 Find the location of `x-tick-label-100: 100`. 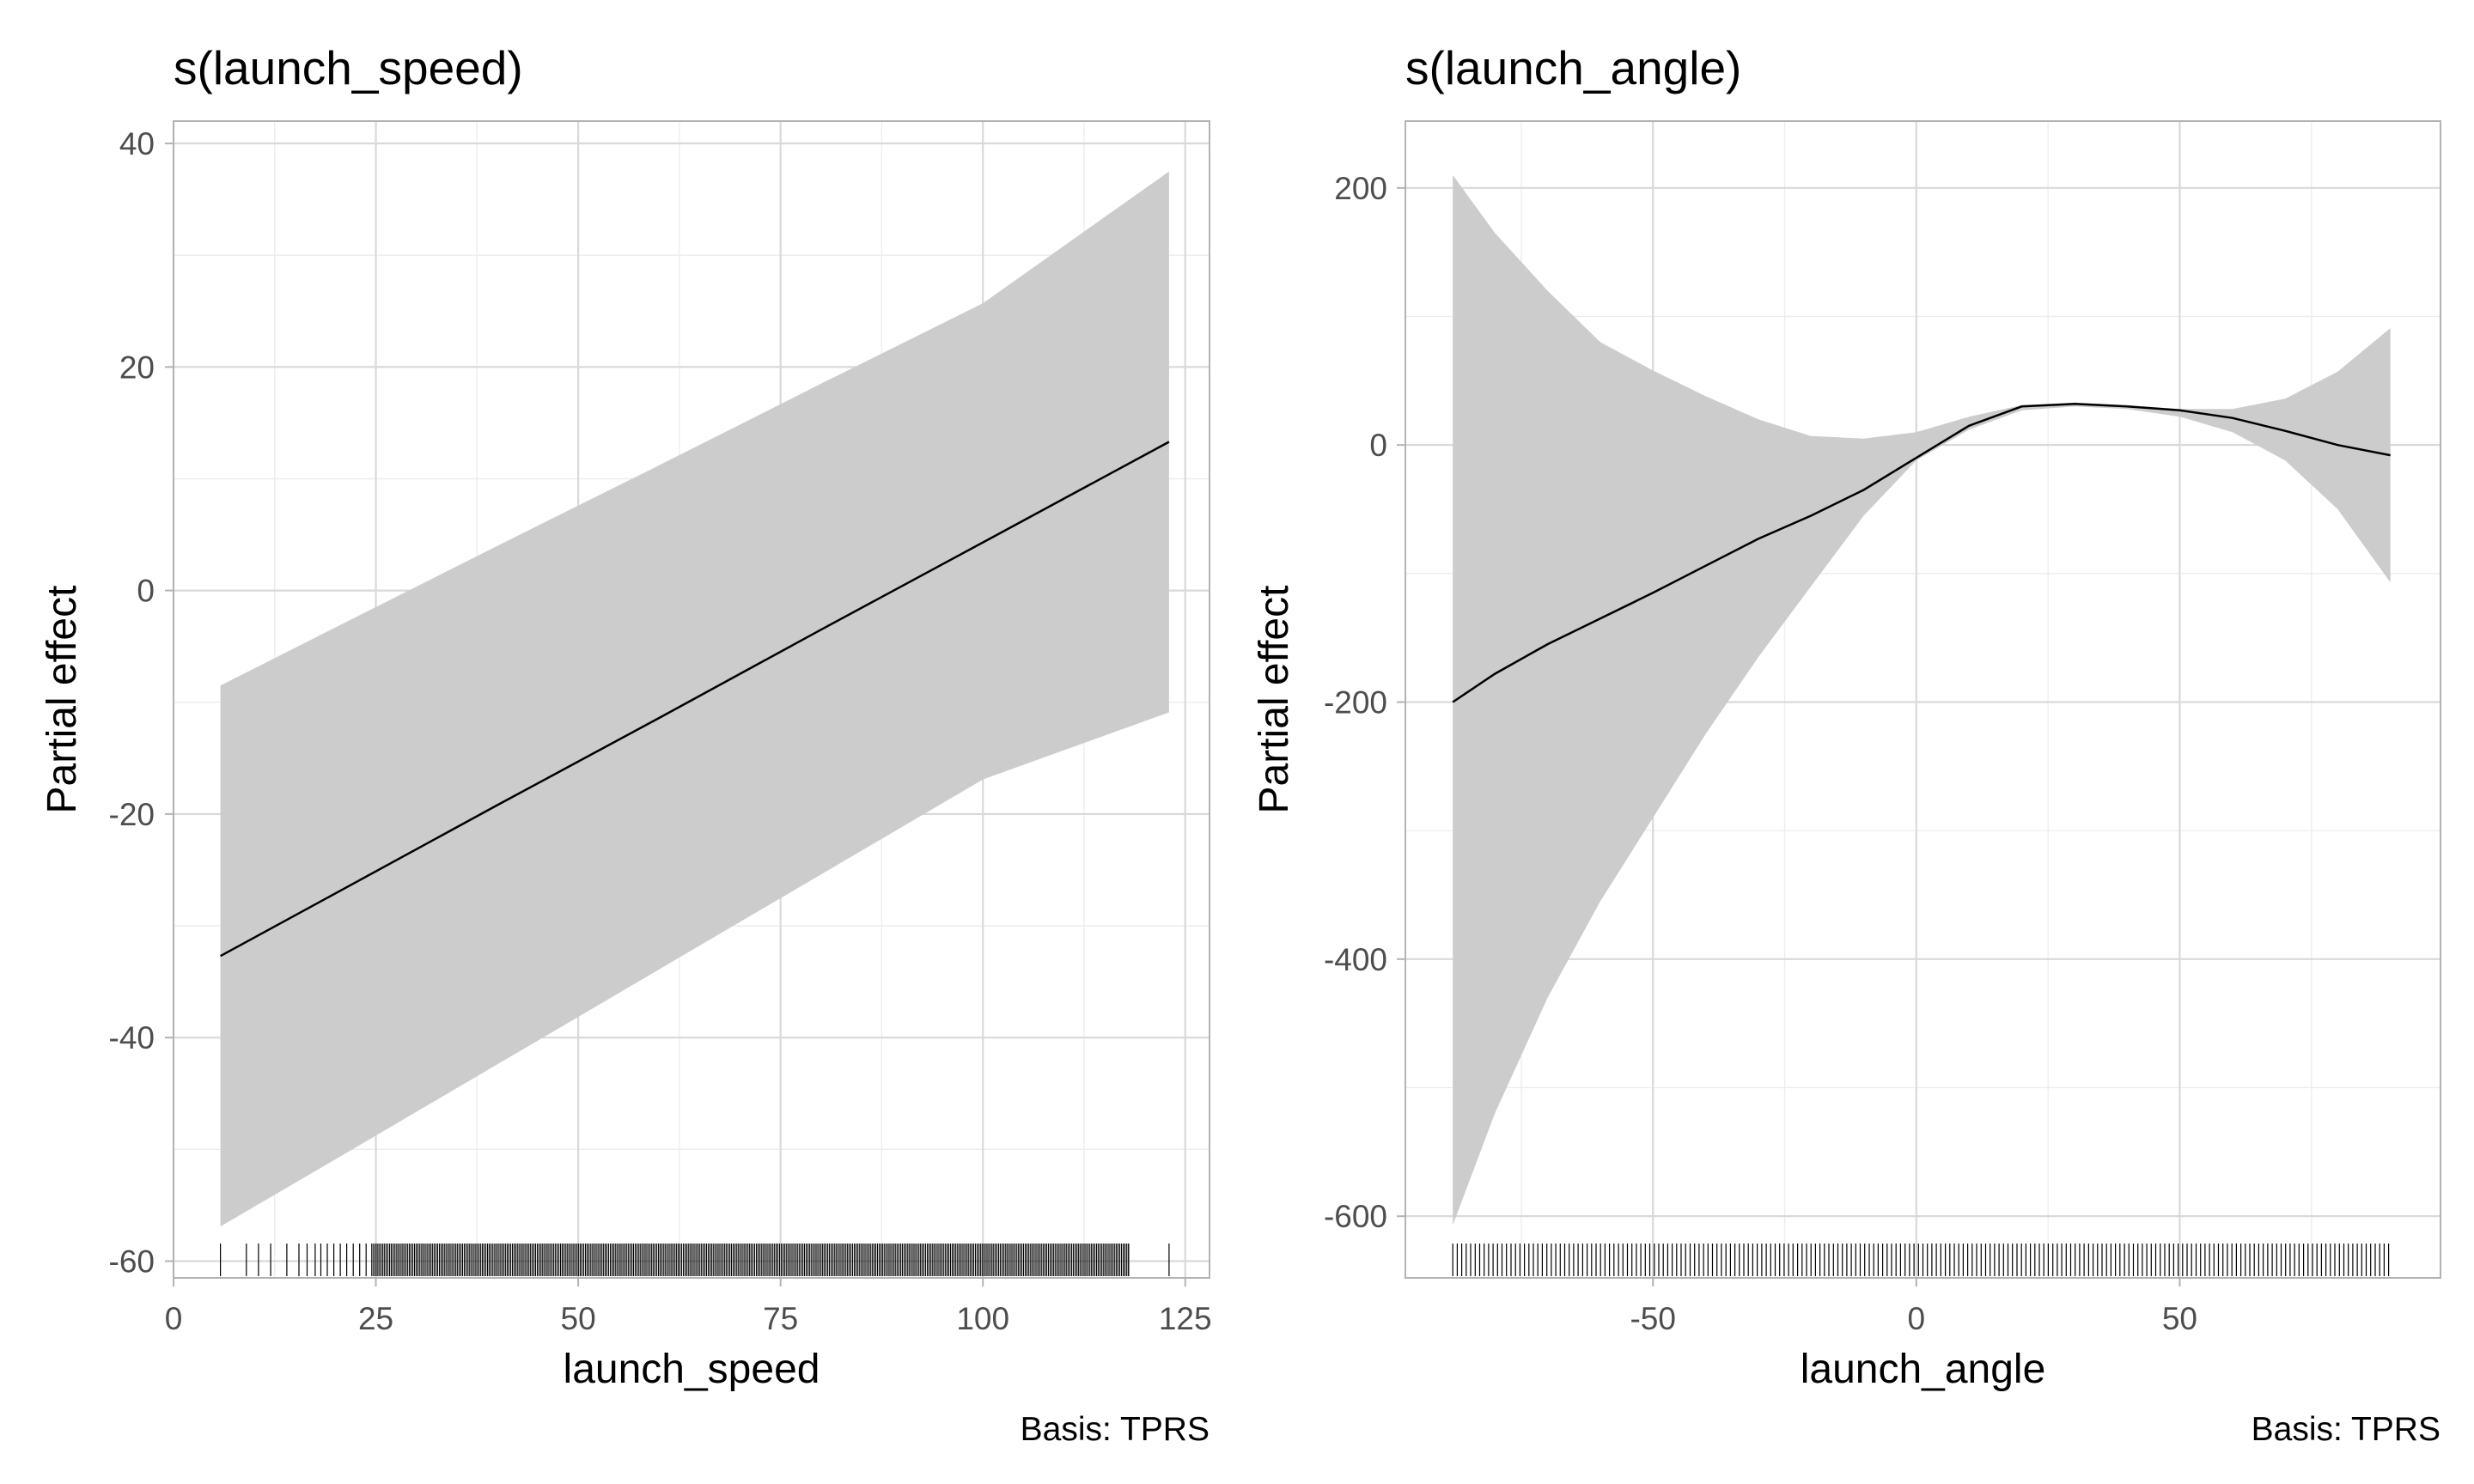

x-tick-label-100: 100 is located at coordinates (982, 1318).